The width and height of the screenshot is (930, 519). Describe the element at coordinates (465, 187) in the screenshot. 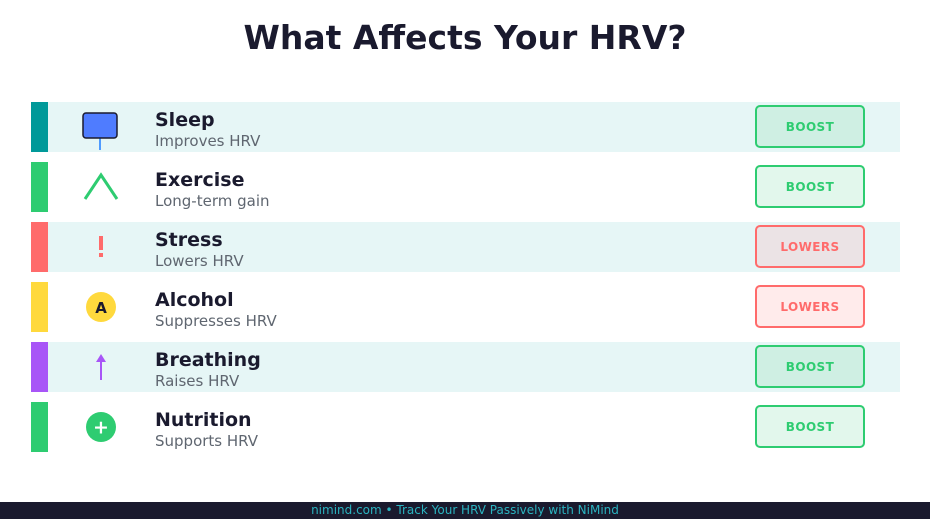

I see `list-item: Exercise Long-term gain BOOST` at that location.